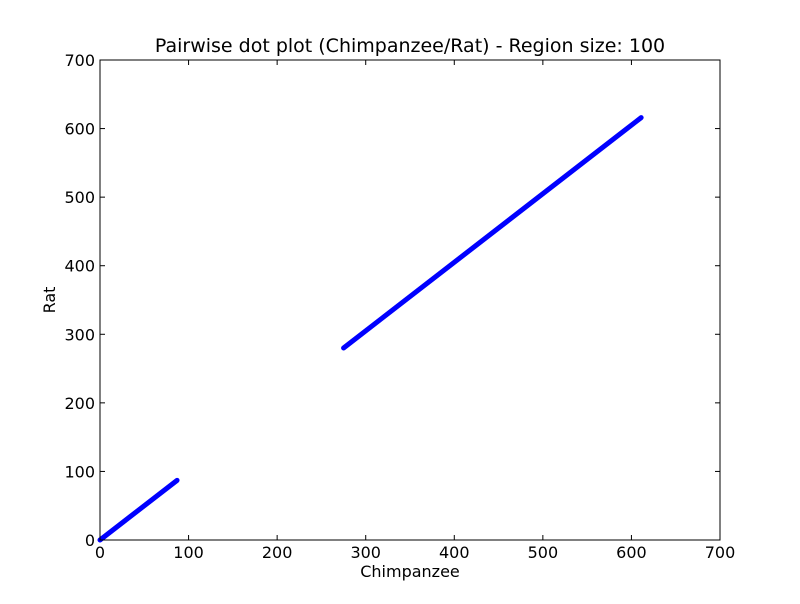 The width and height of the screenshot is (800, 604). I want to click on y-tick-label: 300, so click(79, 334).